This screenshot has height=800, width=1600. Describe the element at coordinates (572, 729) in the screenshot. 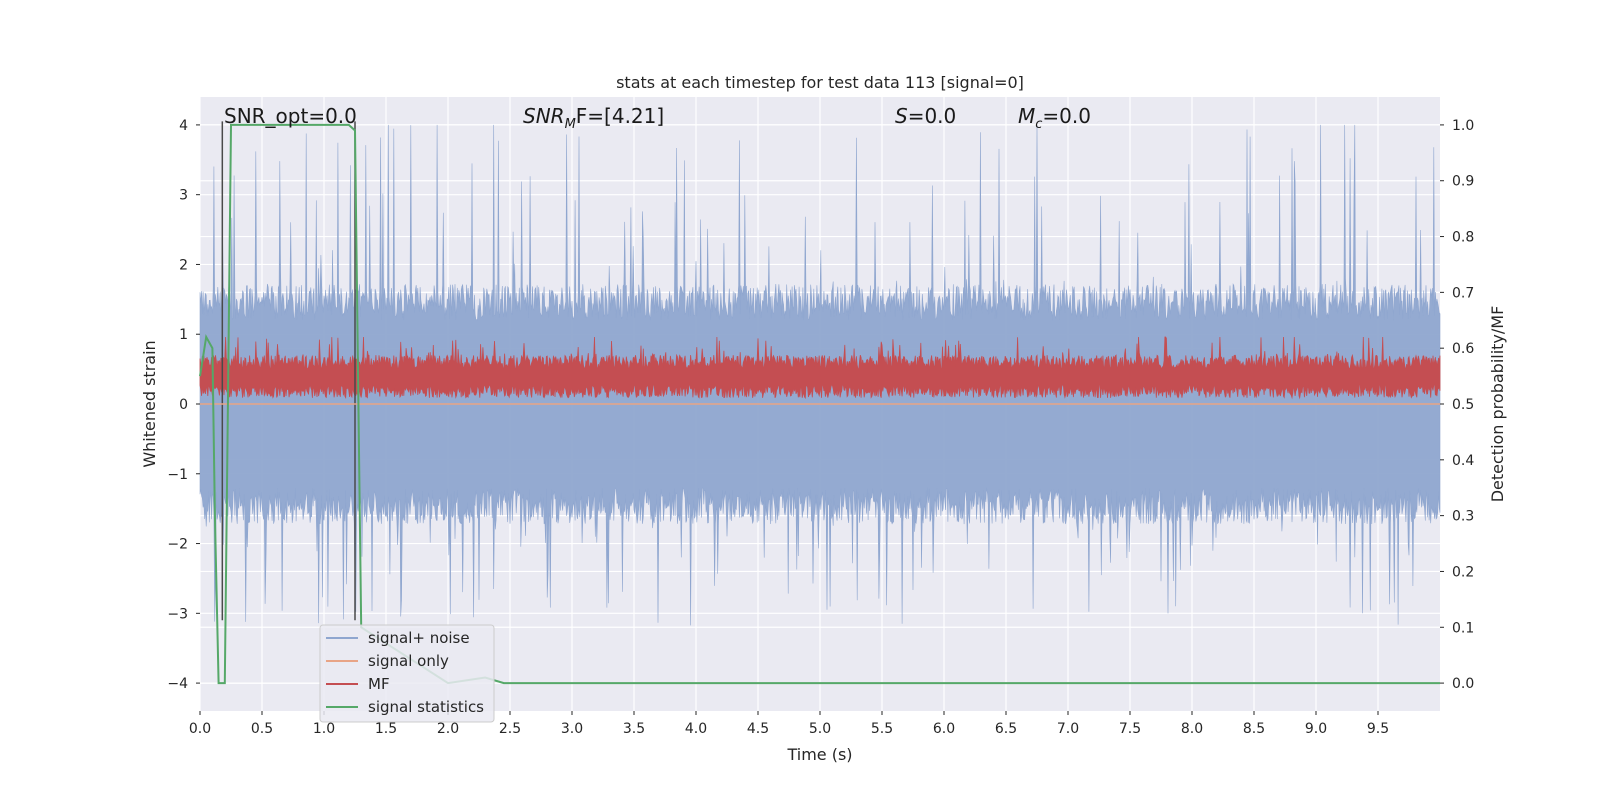

I see `x-tick-label: 3.0` at that location.